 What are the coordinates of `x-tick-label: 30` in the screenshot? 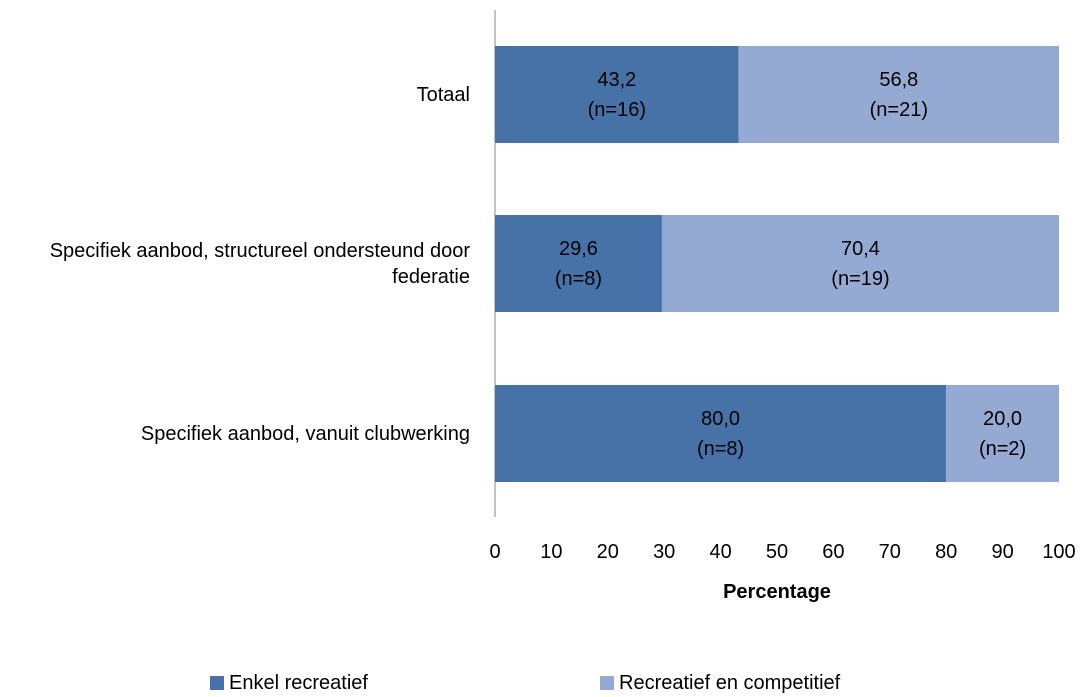 It's located at (664, 552).